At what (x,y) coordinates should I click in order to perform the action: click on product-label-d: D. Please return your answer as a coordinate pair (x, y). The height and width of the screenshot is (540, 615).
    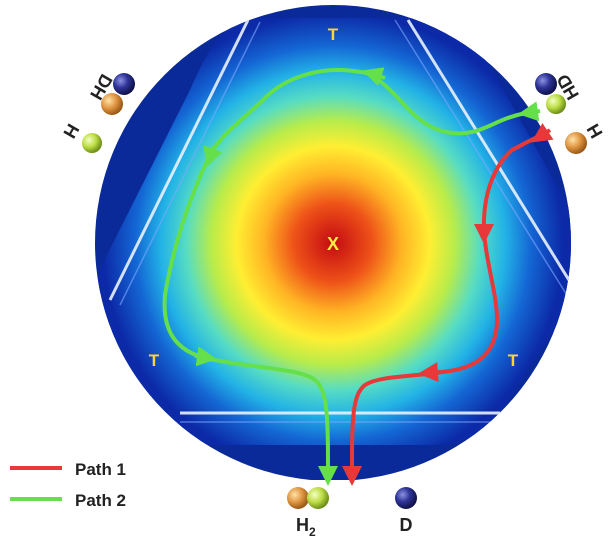
    Looking at the image, I should click on (406, 525).